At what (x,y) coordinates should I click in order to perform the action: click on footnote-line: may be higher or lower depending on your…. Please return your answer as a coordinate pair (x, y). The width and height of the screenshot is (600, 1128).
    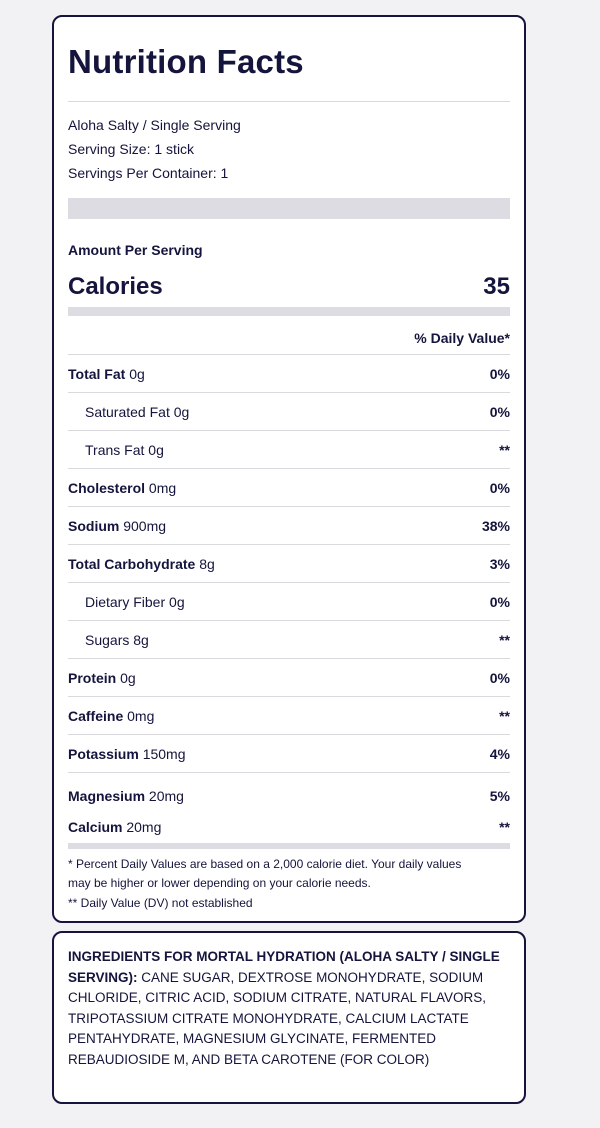
    Looking at the image, I should click on (219, 883).